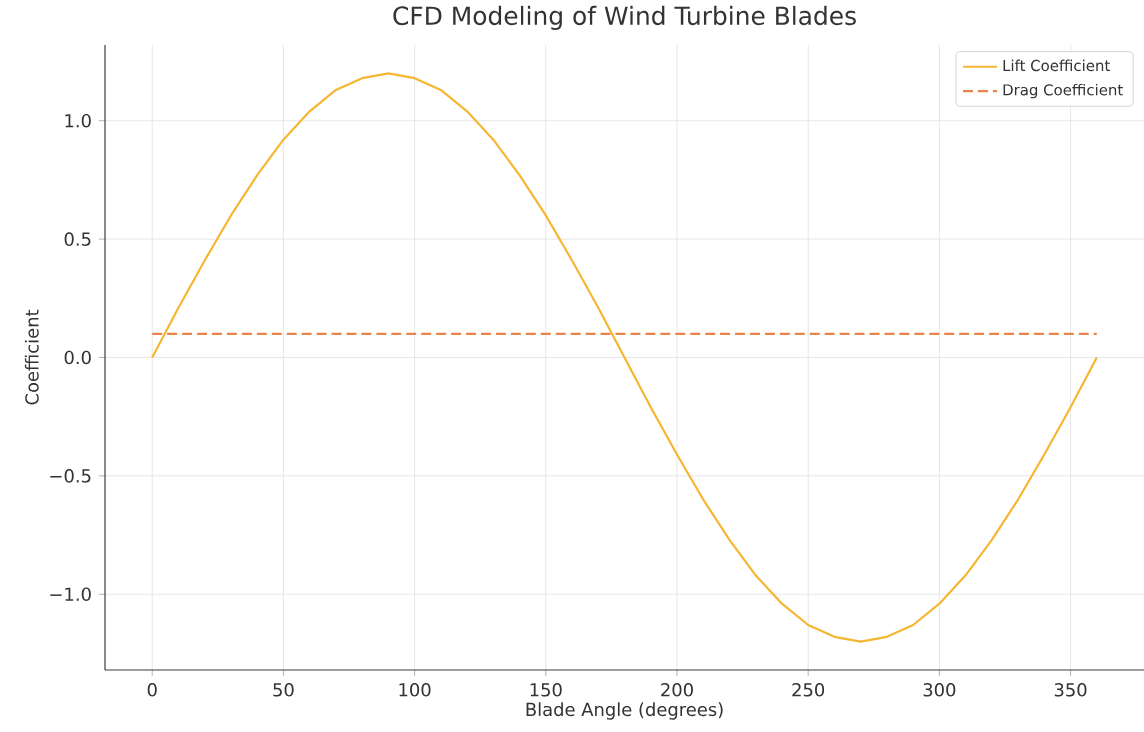 The height and width of the screenshot is (732, 1144). I want to click on x-tick-label: 100, so click(415, 690).